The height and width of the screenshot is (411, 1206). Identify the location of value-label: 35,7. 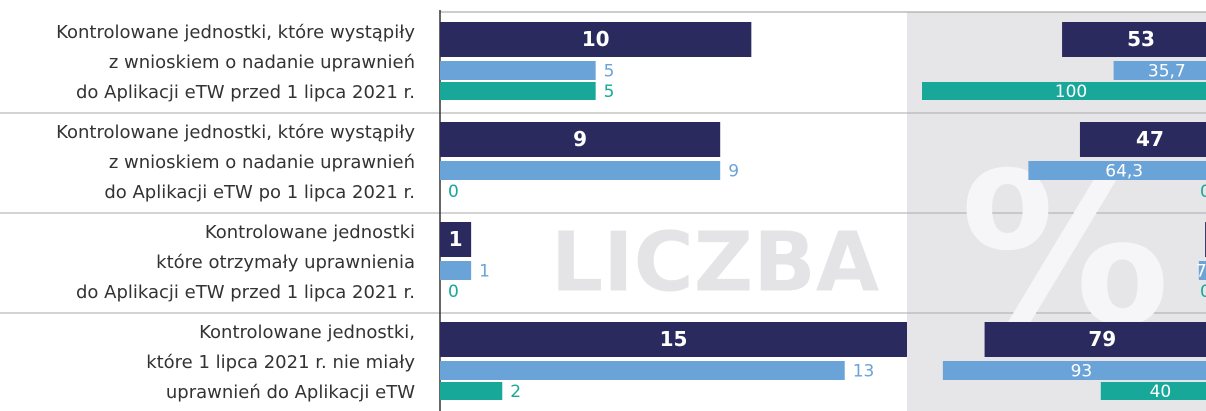
(1167, 72).